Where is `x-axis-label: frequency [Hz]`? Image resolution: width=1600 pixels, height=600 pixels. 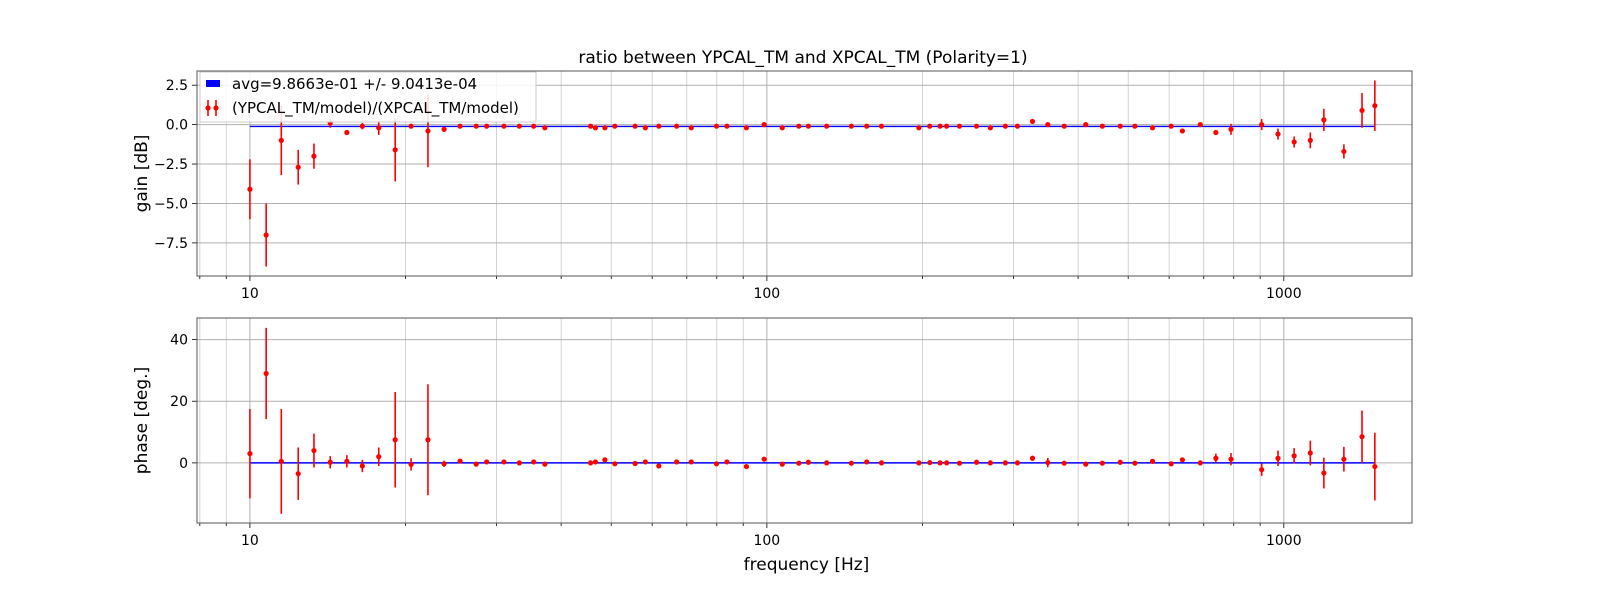
x-axis-label: frequency [Hz] is located at coordinates (807, 565).